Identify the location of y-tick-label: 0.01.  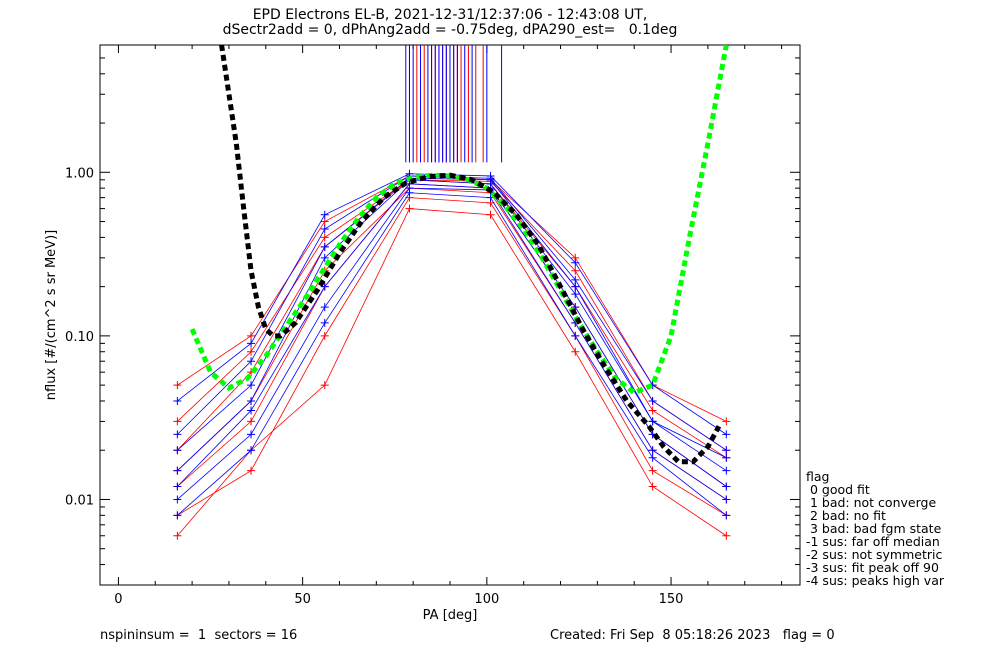
(79, 500).